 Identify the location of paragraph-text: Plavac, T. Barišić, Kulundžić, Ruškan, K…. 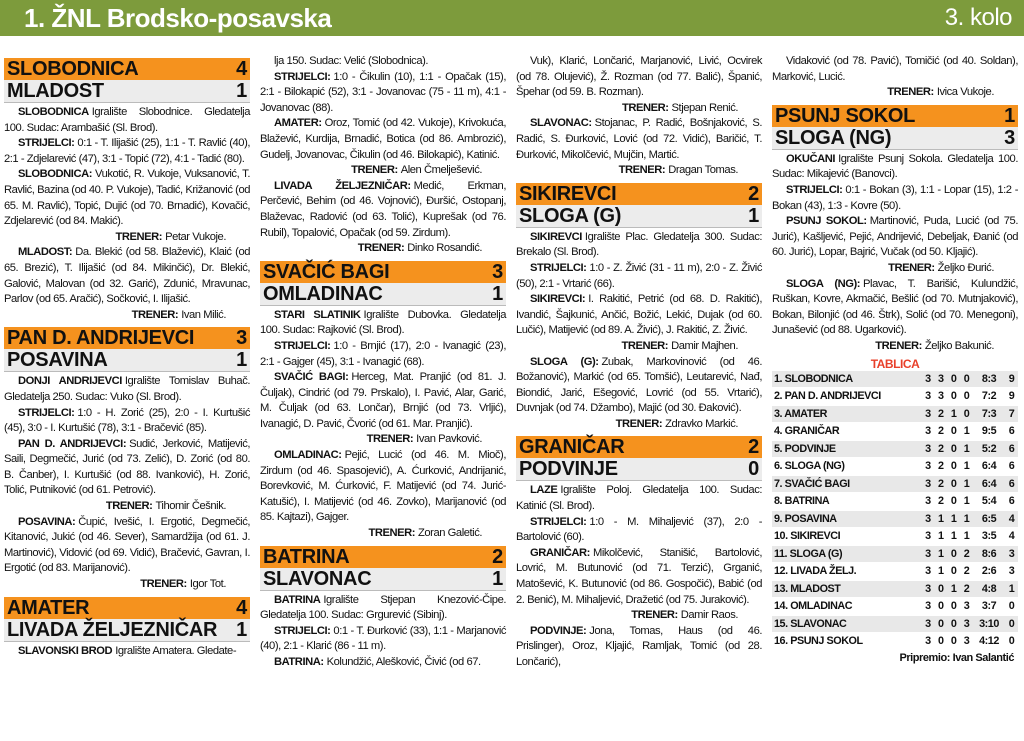
(895, 307).